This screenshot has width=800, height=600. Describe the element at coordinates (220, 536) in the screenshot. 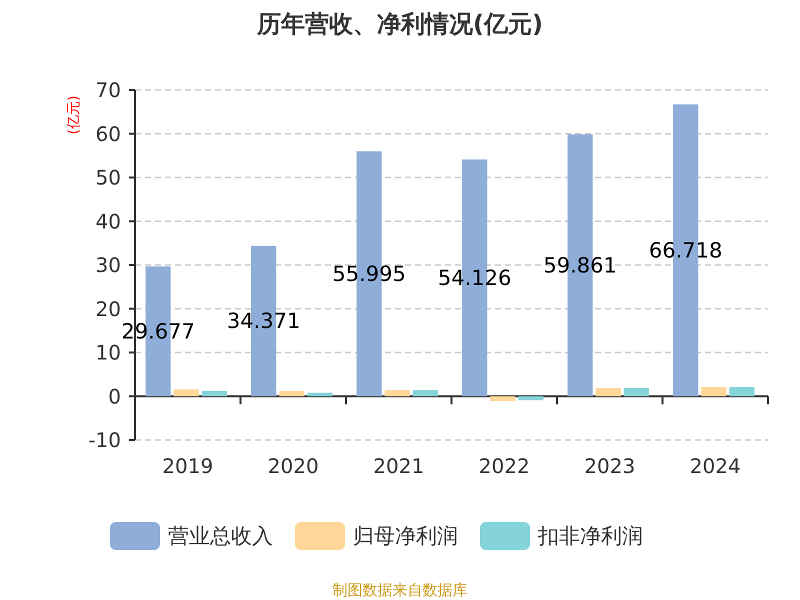

I see `legend-label: 营业总收入` at that location.